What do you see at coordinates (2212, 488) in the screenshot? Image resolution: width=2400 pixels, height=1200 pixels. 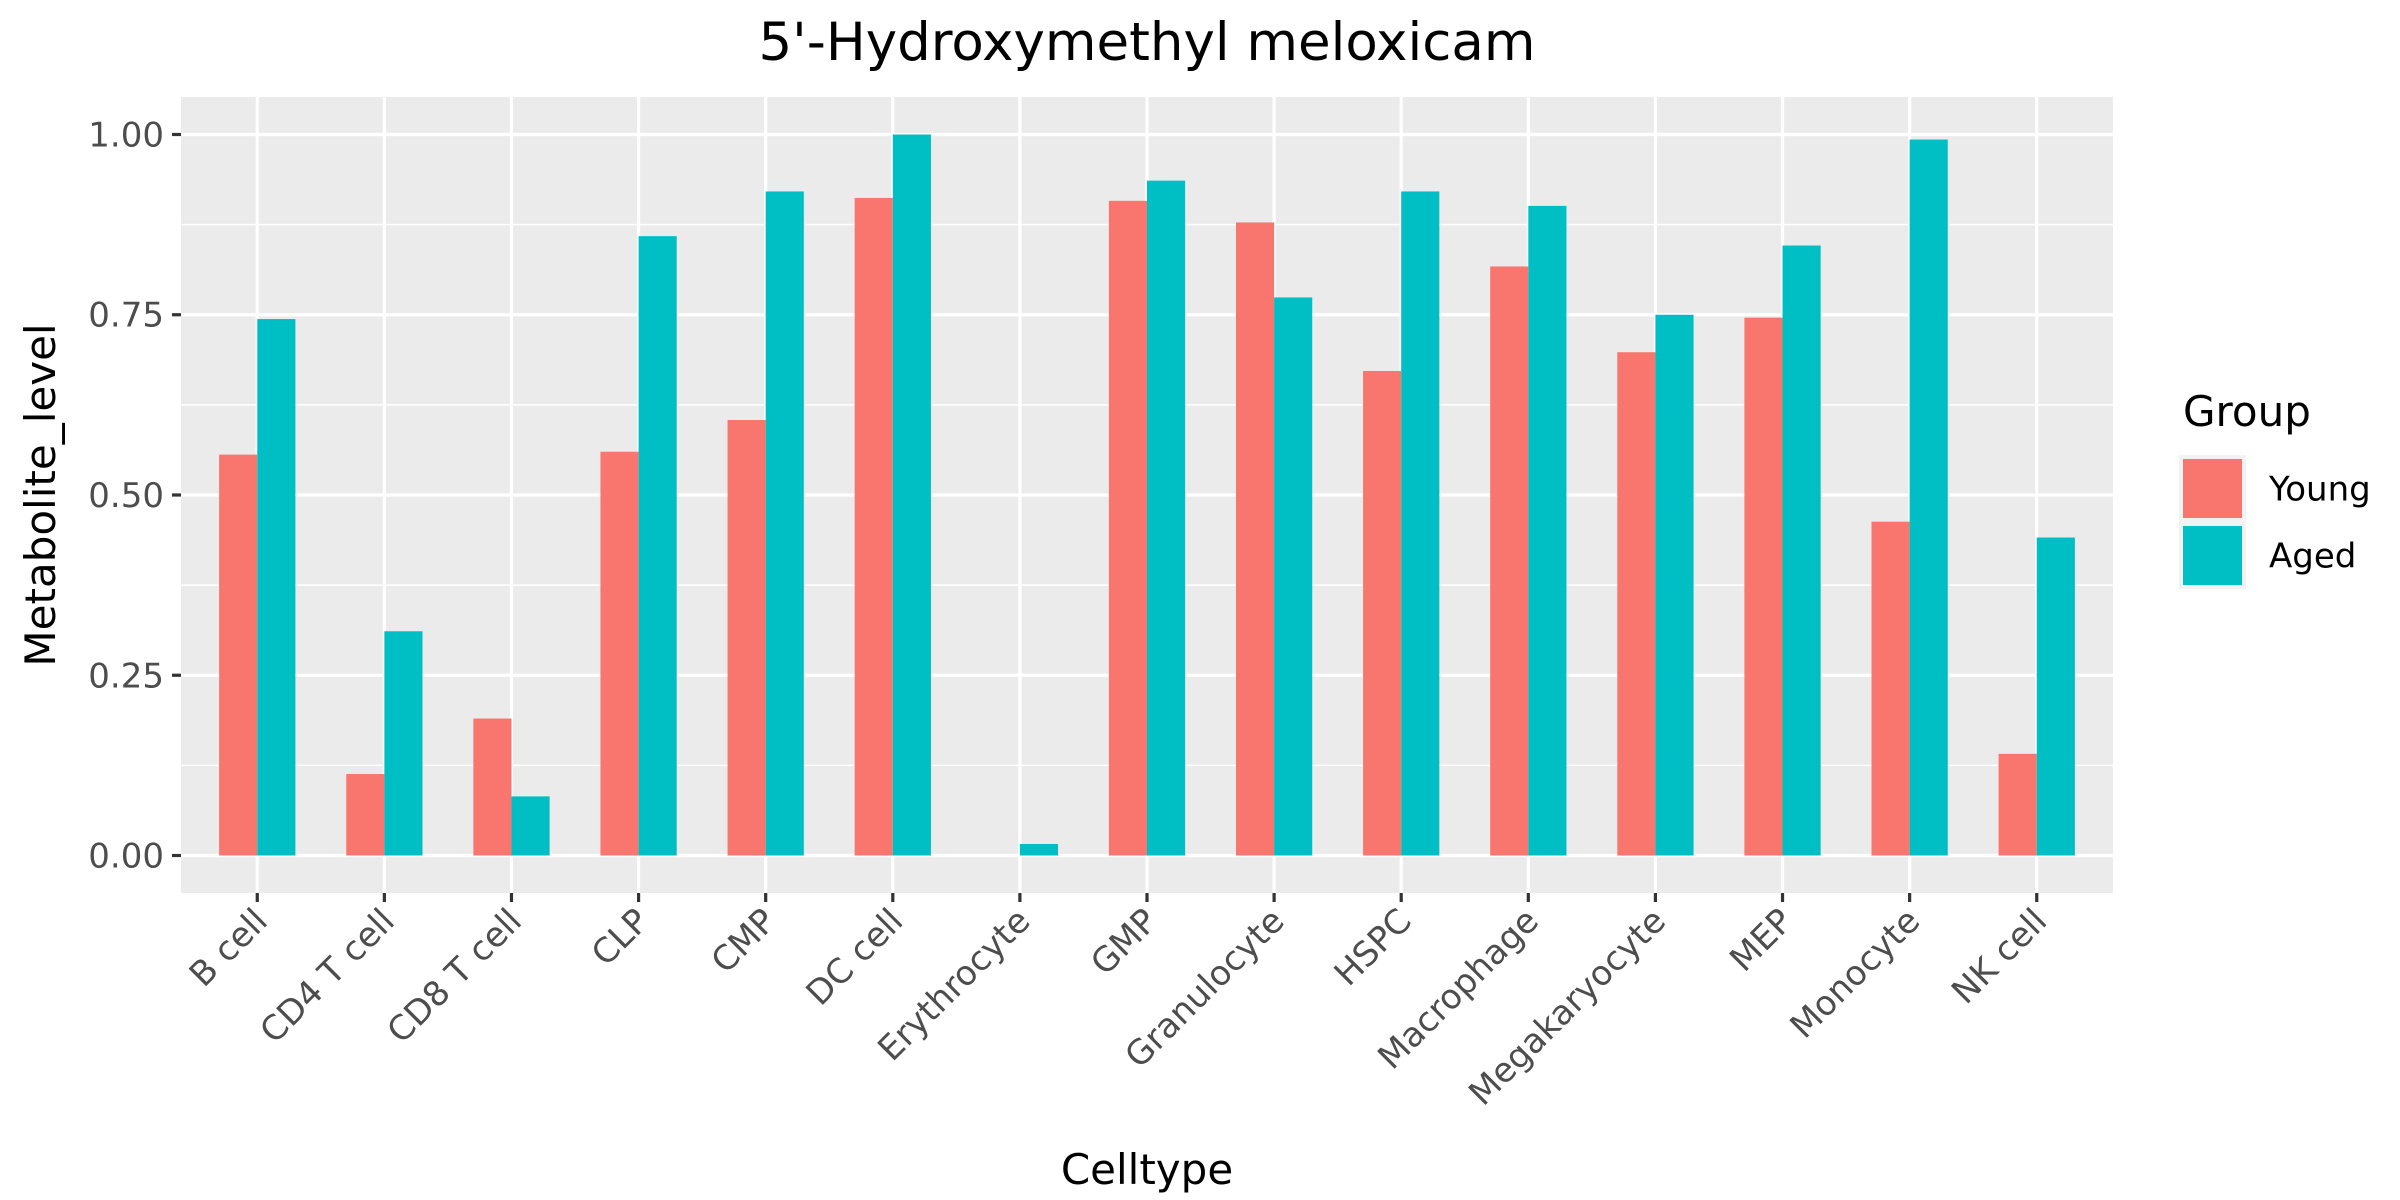 I see `legend-key-young` at bounding box center [2212, 488].